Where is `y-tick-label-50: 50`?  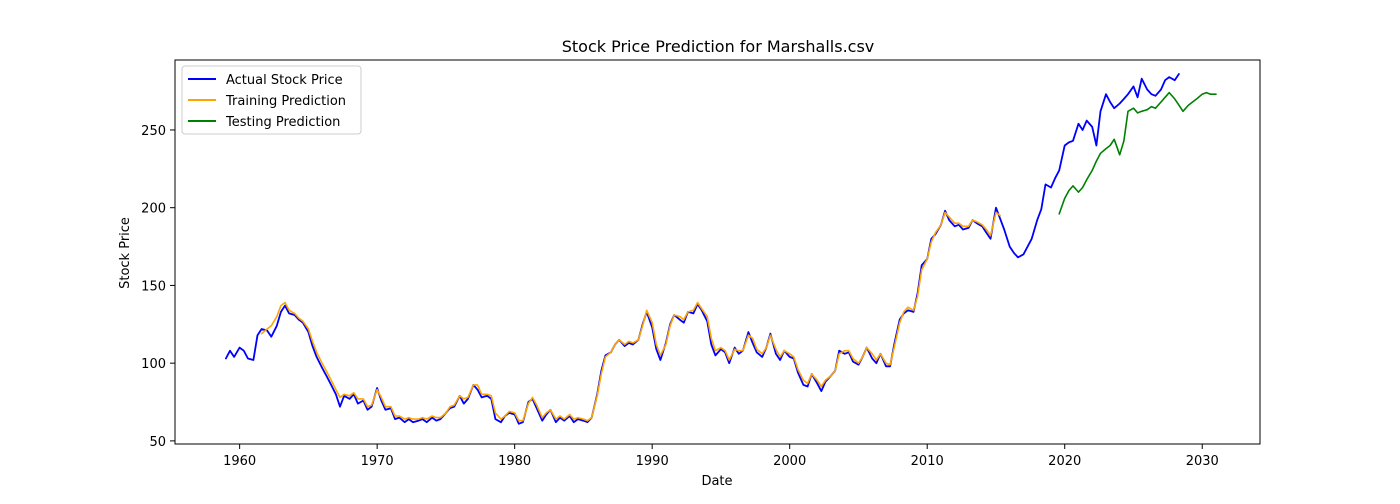
y-tick-label-50: 50 is located at coordinates (157, 442).